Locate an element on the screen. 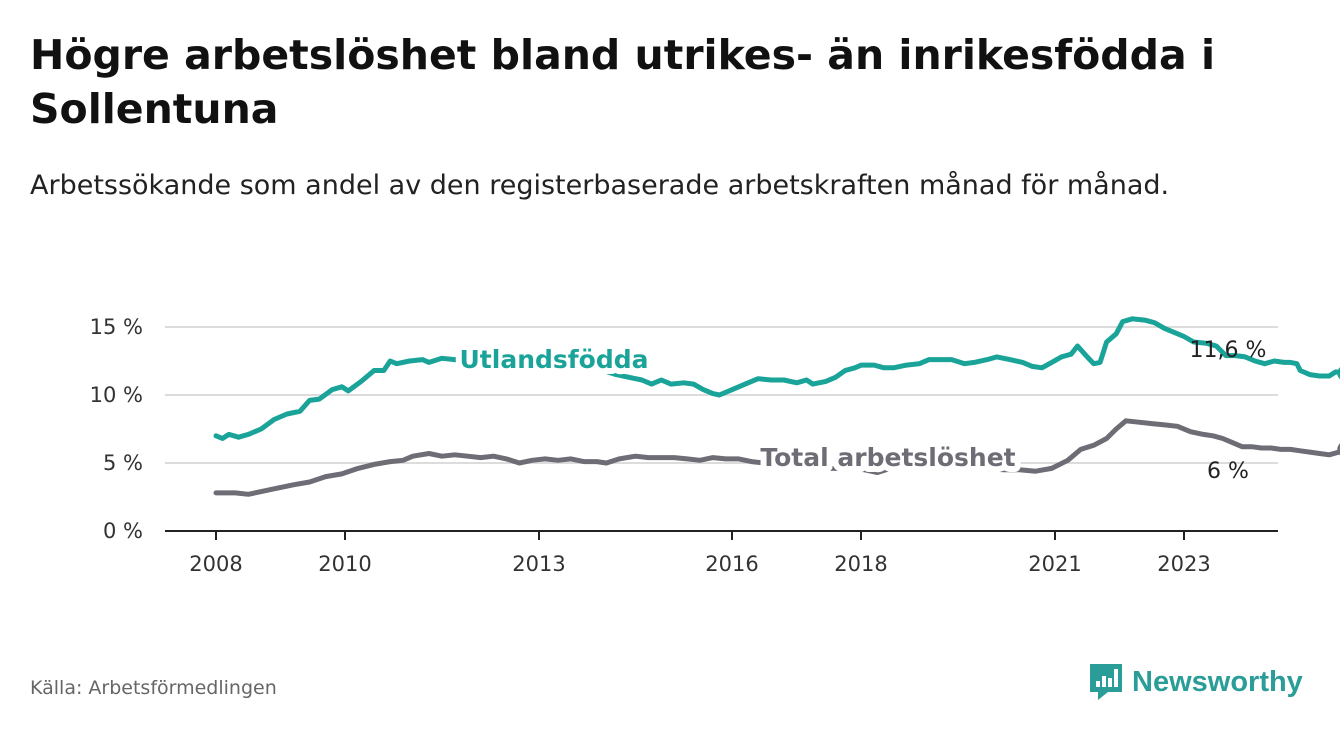 The height and width of the screenshot is (734, 1340). end-label-utlandsfodda: 11,6 % is located at coordinates (1228, 350).